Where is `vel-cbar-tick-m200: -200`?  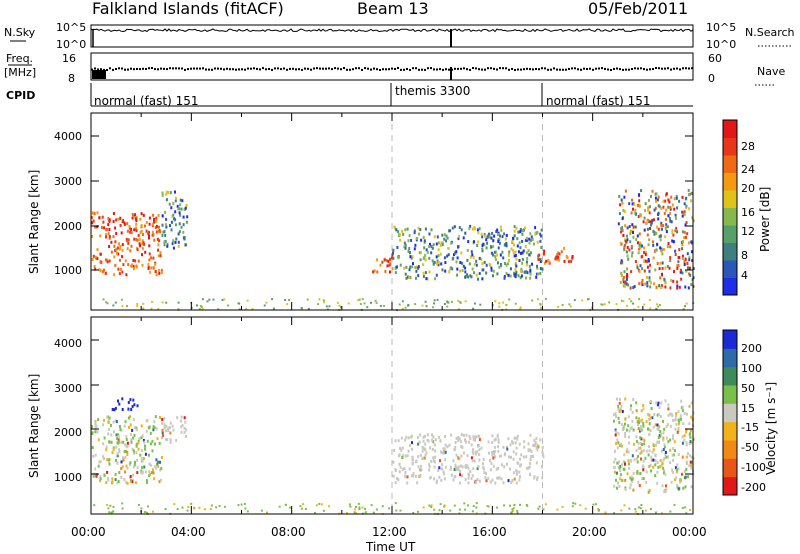 vel-cbar-tick-m200: -200 is located at coordinates (753, 487).